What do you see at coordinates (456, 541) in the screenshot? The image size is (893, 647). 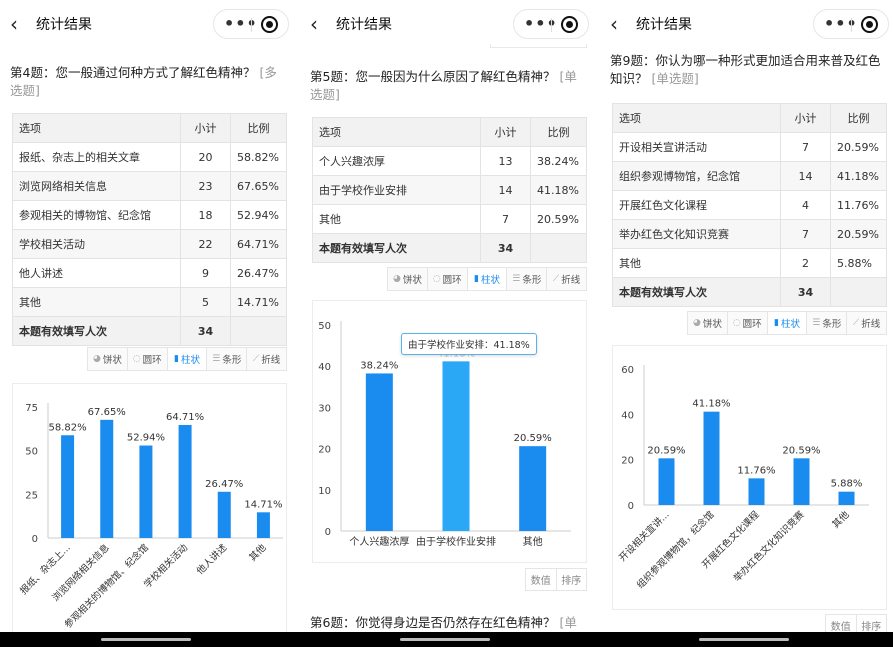 I see `x-tick-label: 由于学校作业安排` at bounding box center [456, 541].